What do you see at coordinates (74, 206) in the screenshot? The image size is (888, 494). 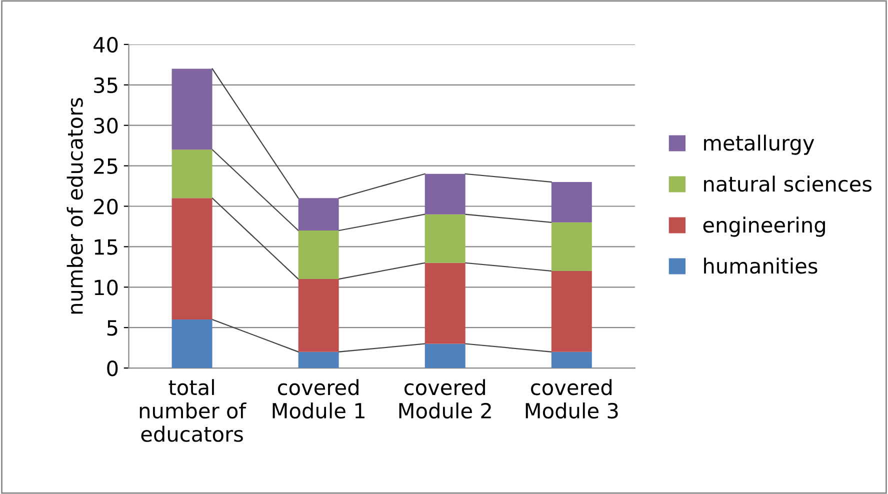 I see `y-axis-title: number of educators` at bounding box center [74, 206].